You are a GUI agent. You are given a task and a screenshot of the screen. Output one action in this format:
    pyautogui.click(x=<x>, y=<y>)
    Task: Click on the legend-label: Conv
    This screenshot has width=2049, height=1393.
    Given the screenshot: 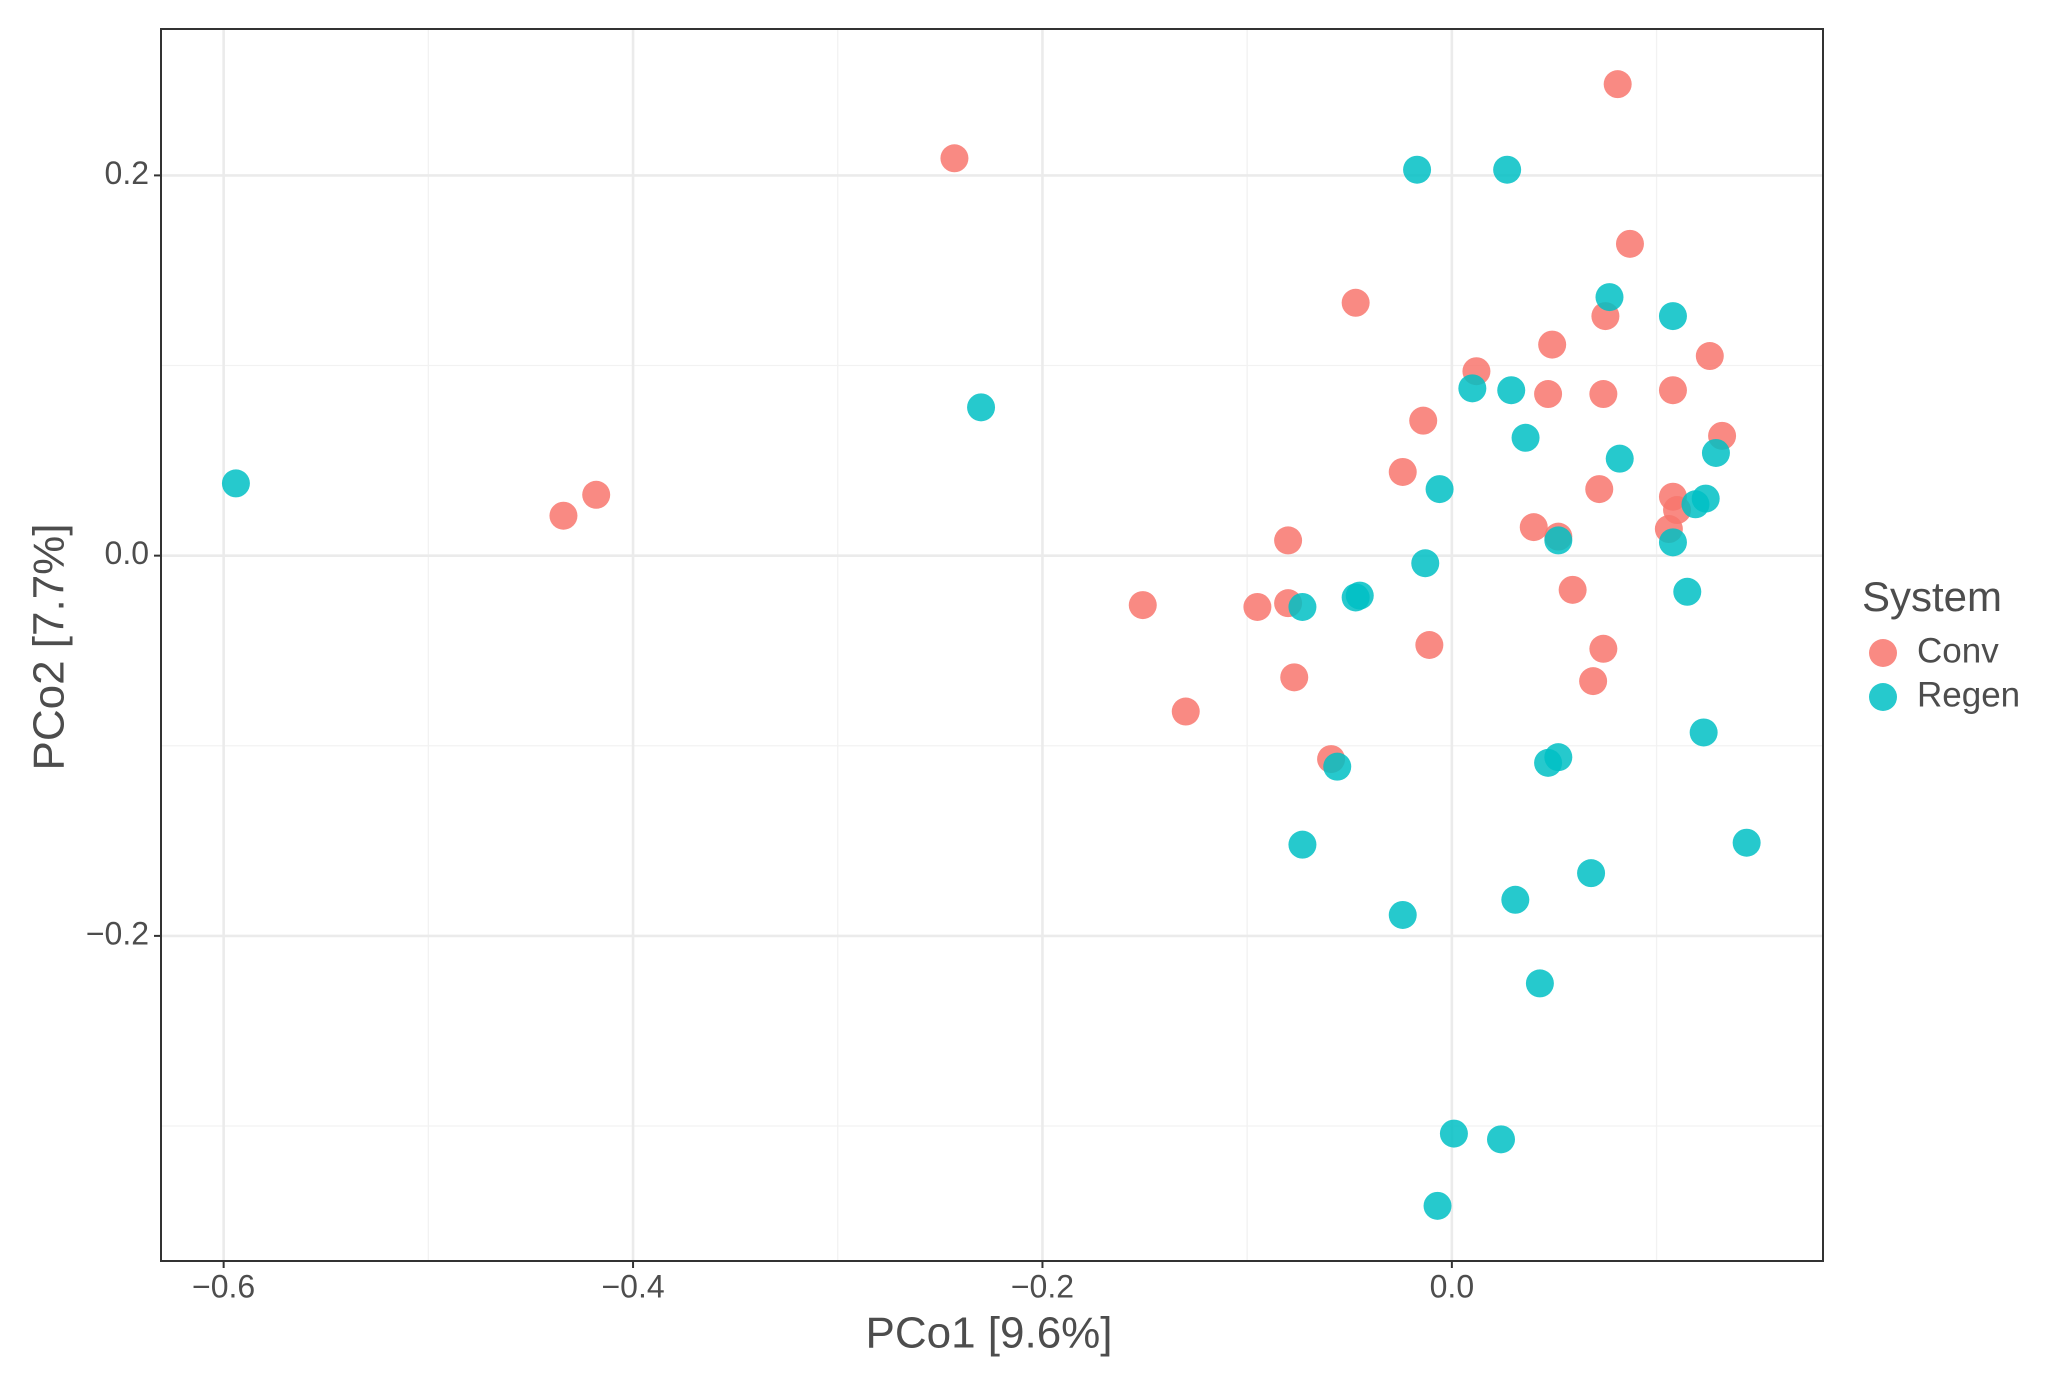 What is the action you would take?
    pyautogui.click(x=1958, y=650)
    